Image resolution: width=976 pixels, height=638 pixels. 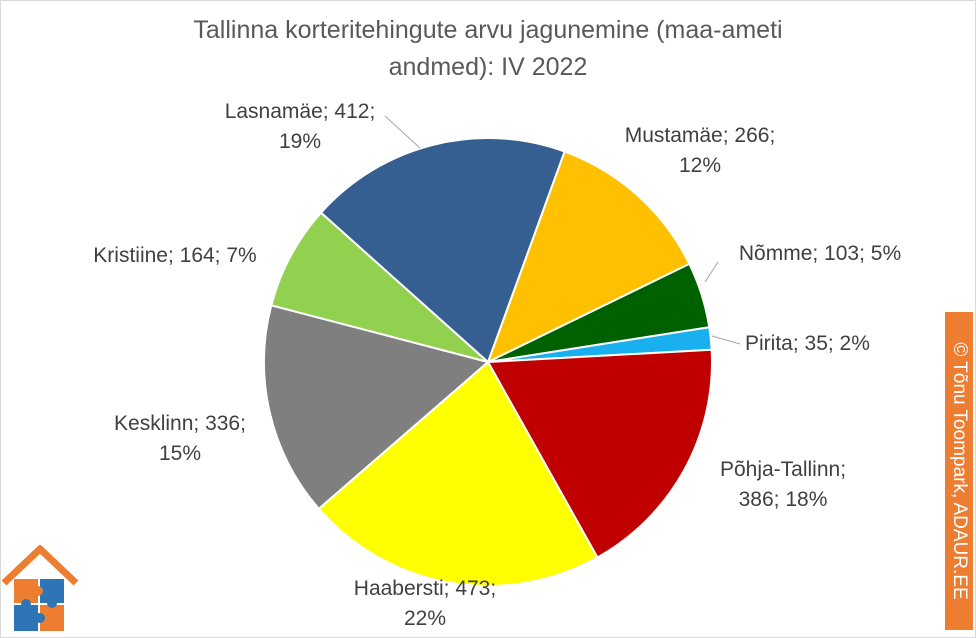 What do you see at coordinates (425, 603) in the screenshot?
I see `slice-label-haabersti: Haabersti; 473; 22%` at bounding box center [425, 603].